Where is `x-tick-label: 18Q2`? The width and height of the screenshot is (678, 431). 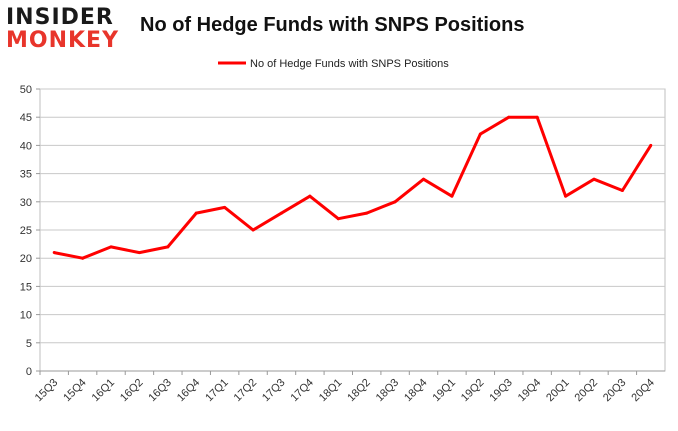
x-tick-label: 18Q2 is located at coordinates (359, 391).